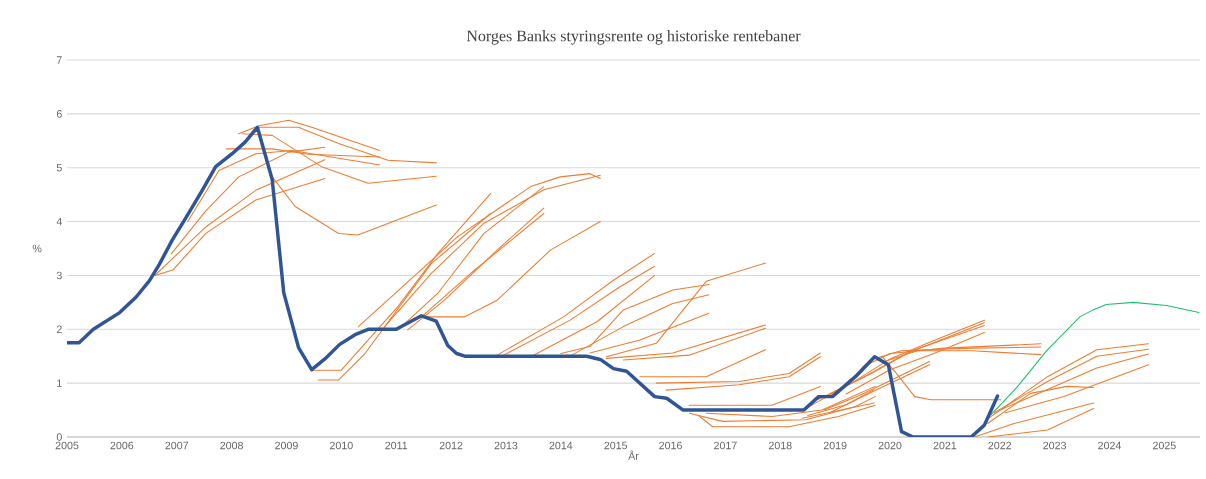 Image resolution: width=1206 pixels, height=479 pixels. Describe the element at coordinates (945, 445) in the screenshot. I see `x-tick-label: 2021` at that location.